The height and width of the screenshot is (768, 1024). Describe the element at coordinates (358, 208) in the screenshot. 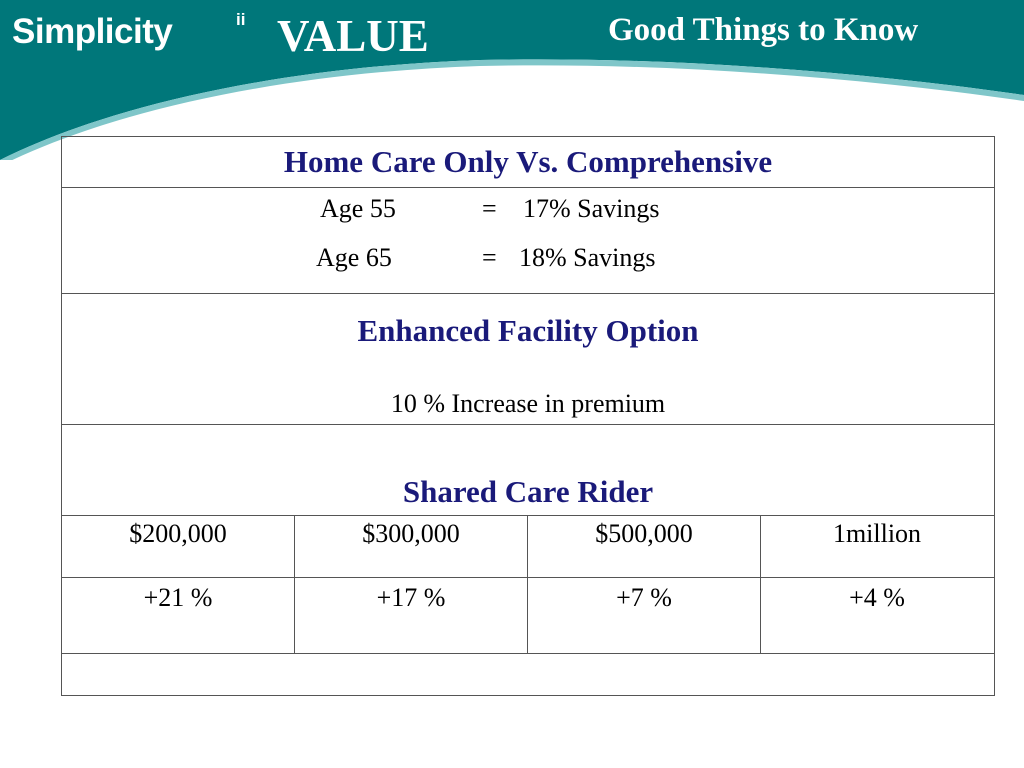

I see `age-55-label: Age 55` at that location.